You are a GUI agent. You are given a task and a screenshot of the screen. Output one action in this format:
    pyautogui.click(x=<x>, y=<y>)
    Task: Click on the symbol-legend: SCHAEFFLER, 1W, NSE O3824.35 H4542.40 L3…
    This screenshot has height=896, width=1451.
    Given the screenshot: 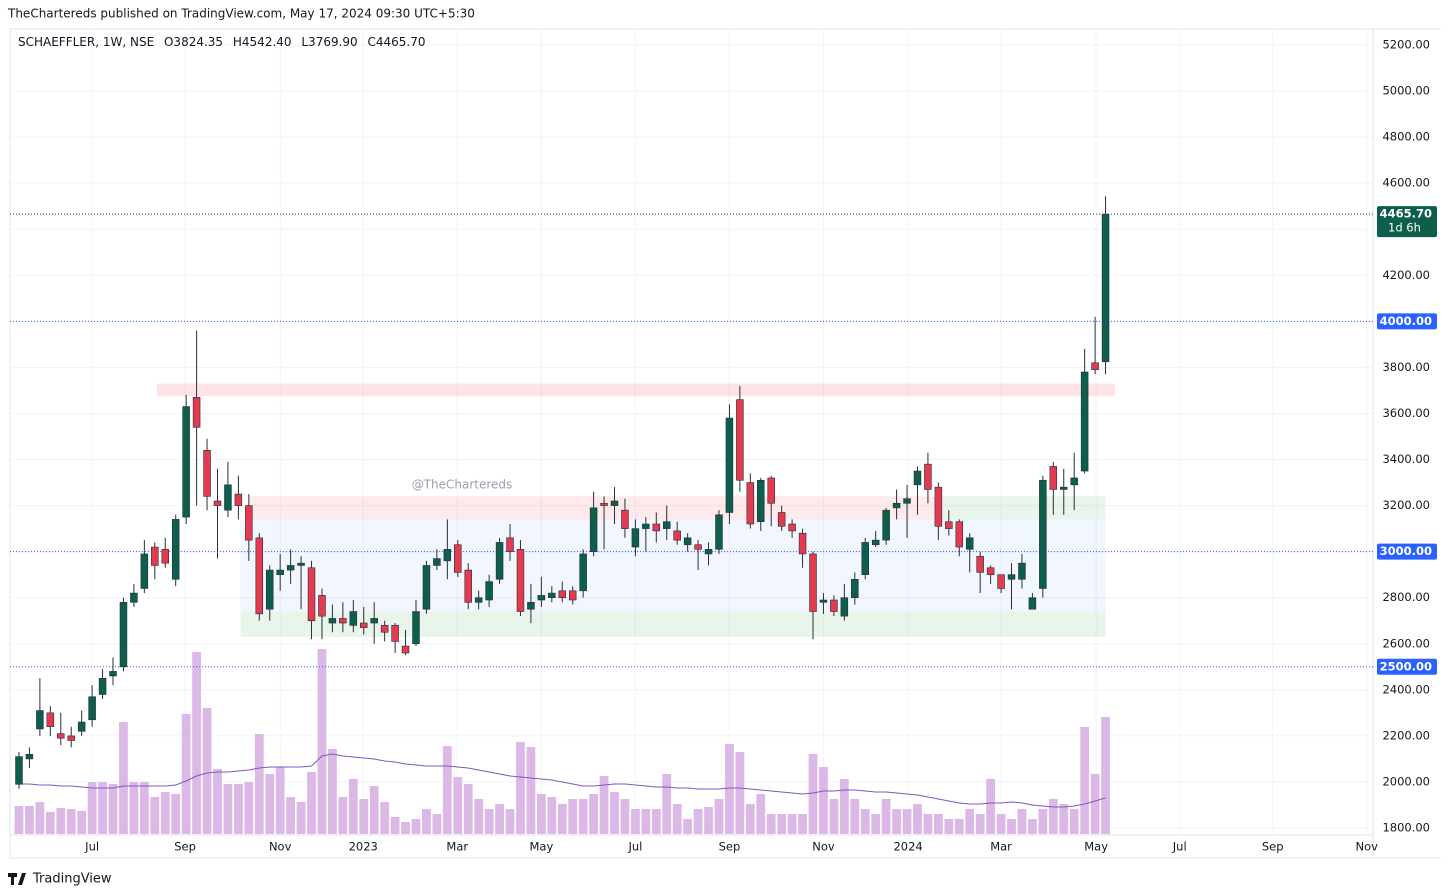 What is the action you would take?
    pyautogui.click(x=222, y=42)
    